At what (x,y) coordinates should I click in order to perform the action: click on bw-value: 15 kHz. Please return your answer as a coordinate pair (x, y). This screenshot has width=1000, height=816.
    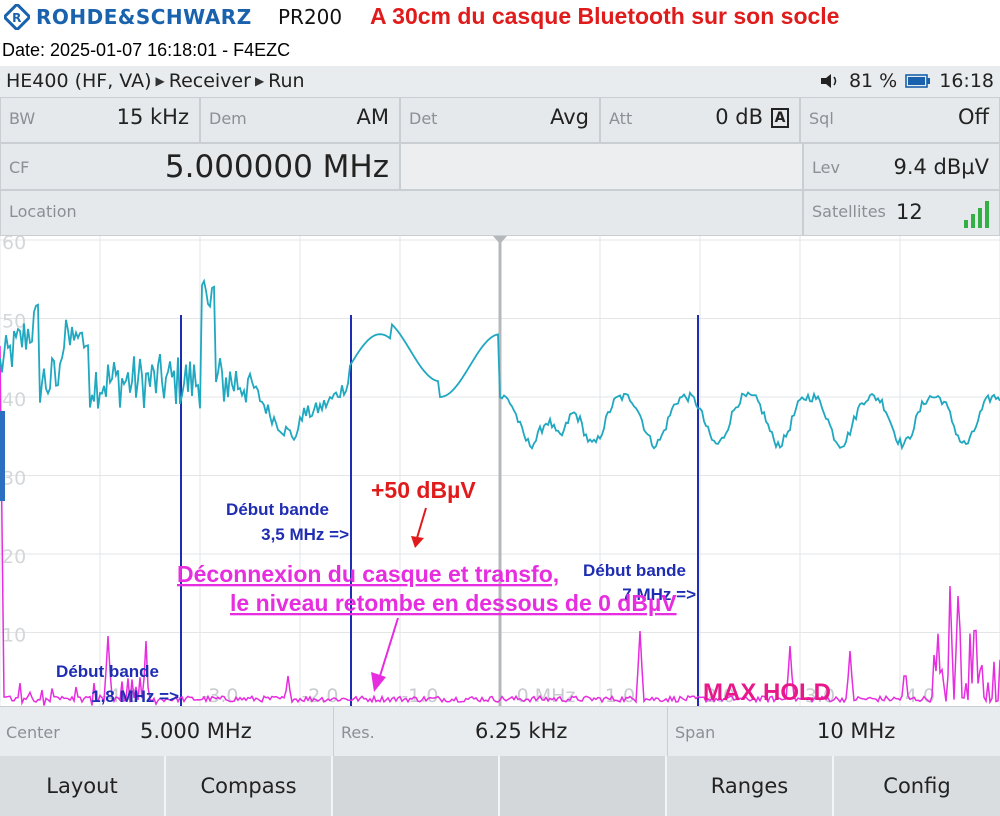
    Looking at the image, I should click on (152, 117).